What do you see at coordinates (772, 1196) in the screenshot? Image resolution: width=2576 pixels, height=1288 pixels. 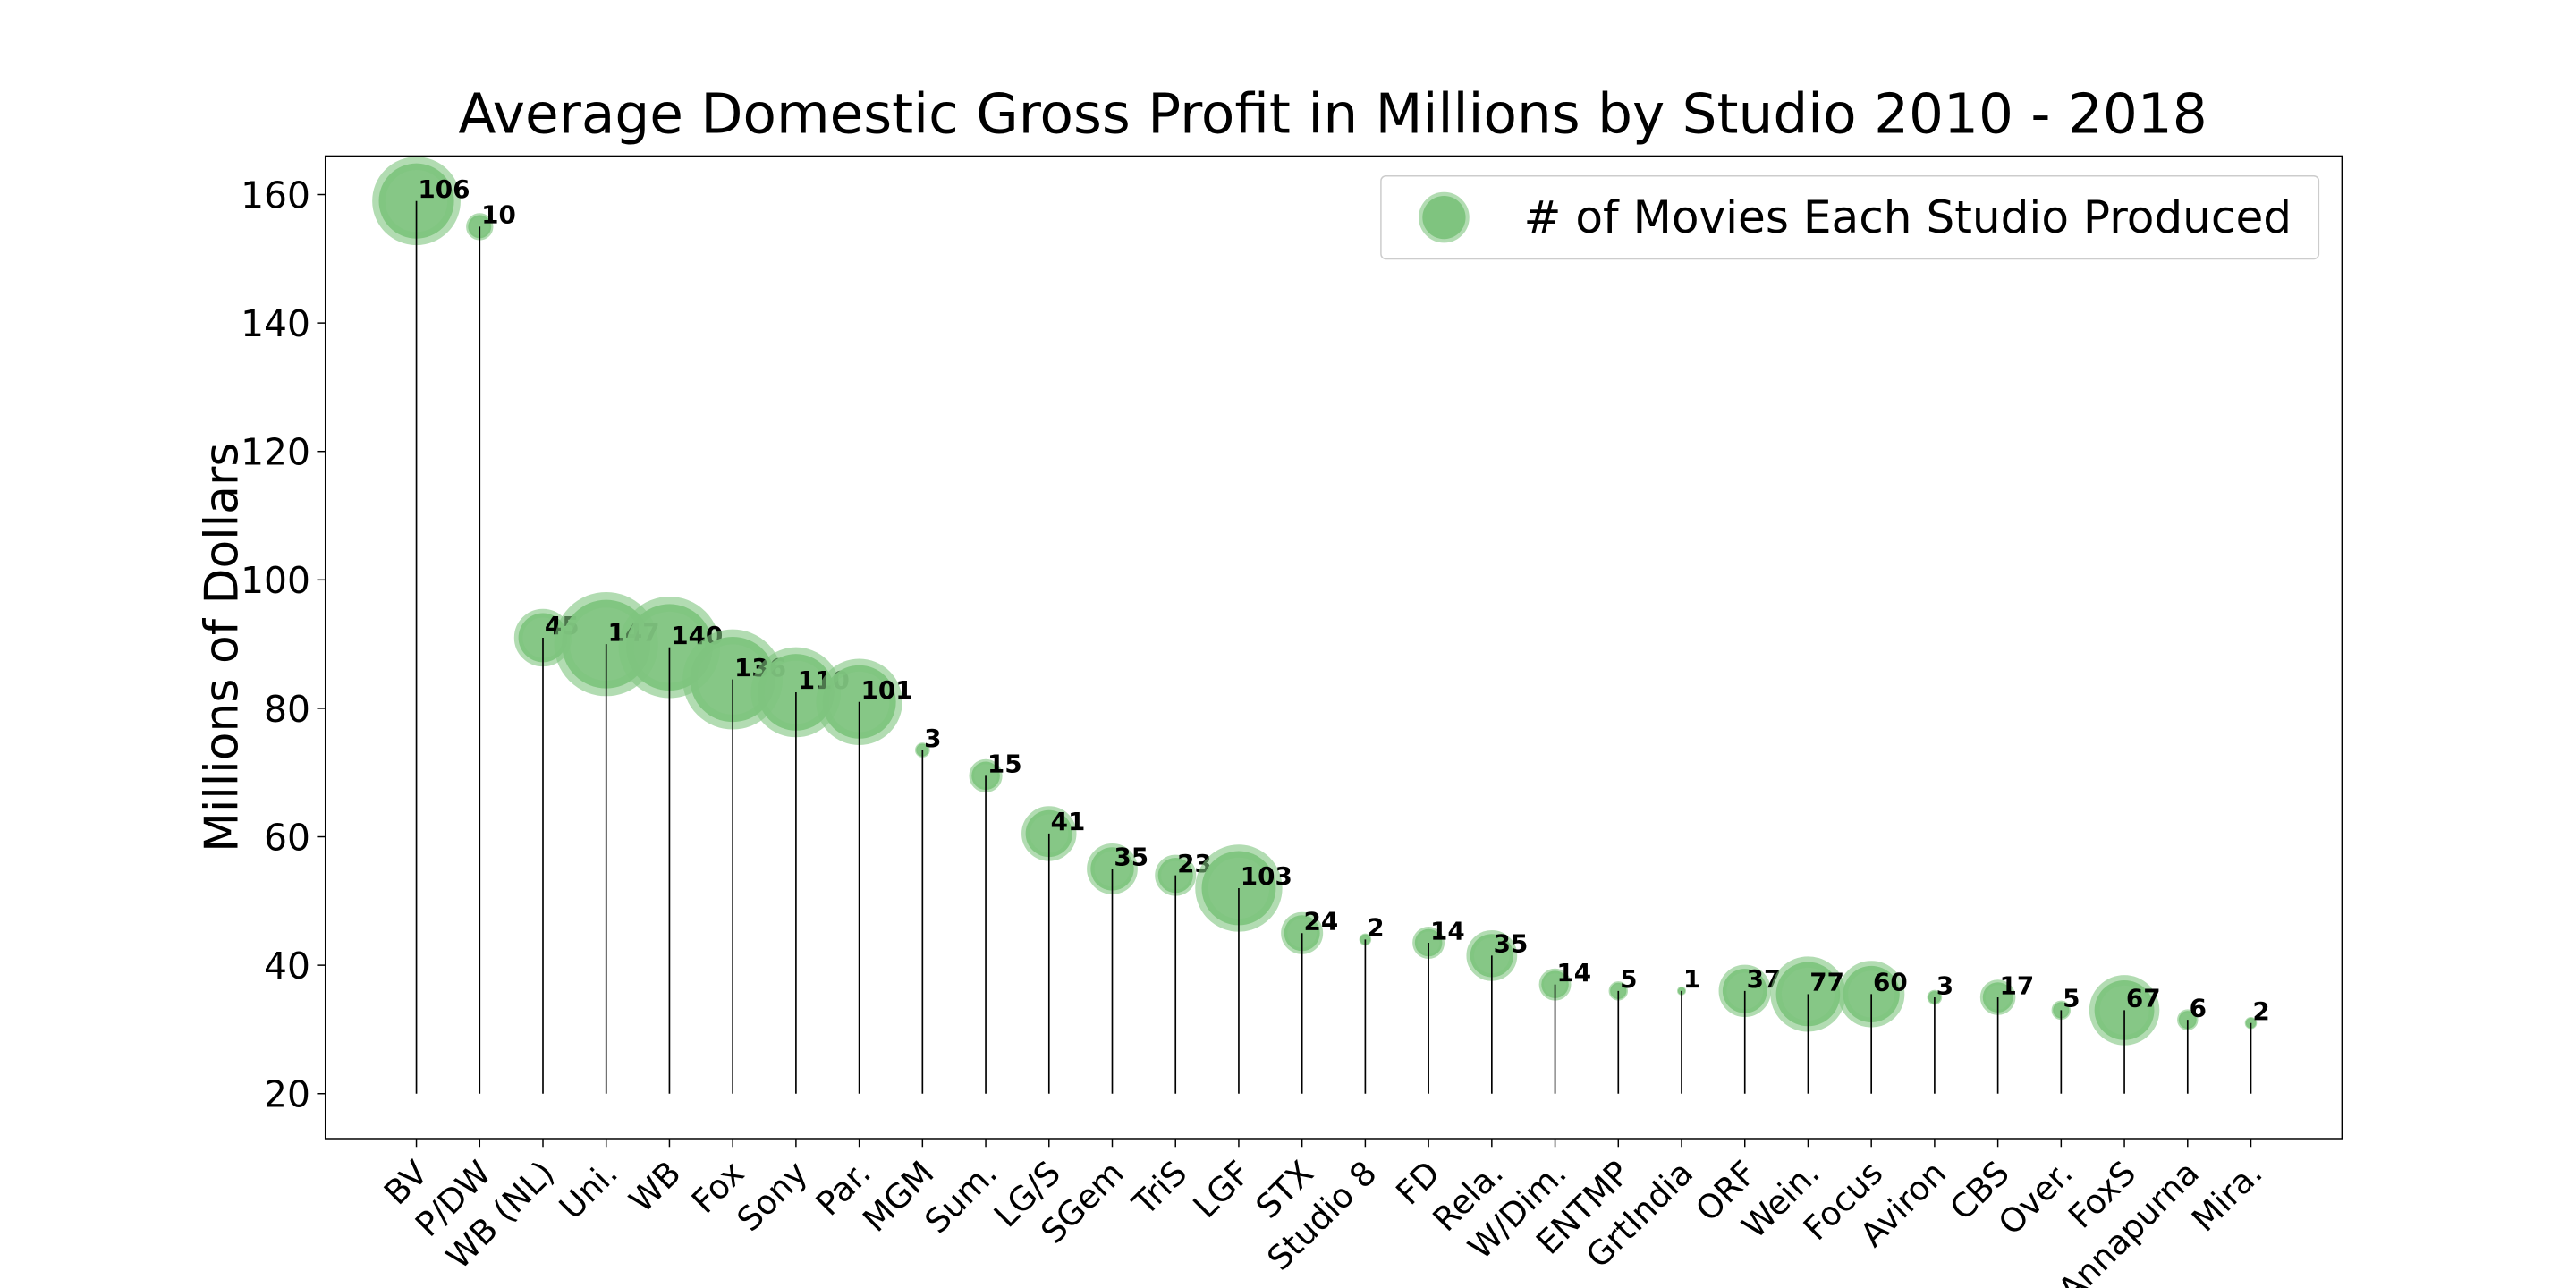 I see `x-tick-label: Sony` at bounding box center [772, 1196].